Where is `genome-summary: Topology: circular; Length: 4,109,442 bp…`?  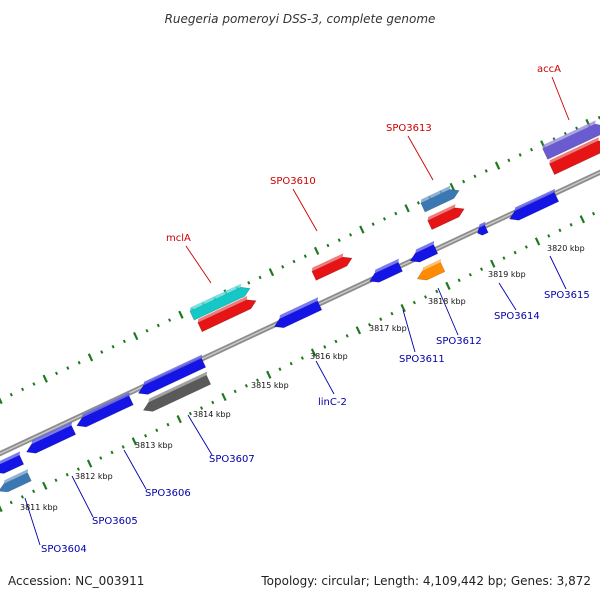
genome-summary: Topology: circular; Length: 4,109,442 bp… is located at coordinates (425, 581).